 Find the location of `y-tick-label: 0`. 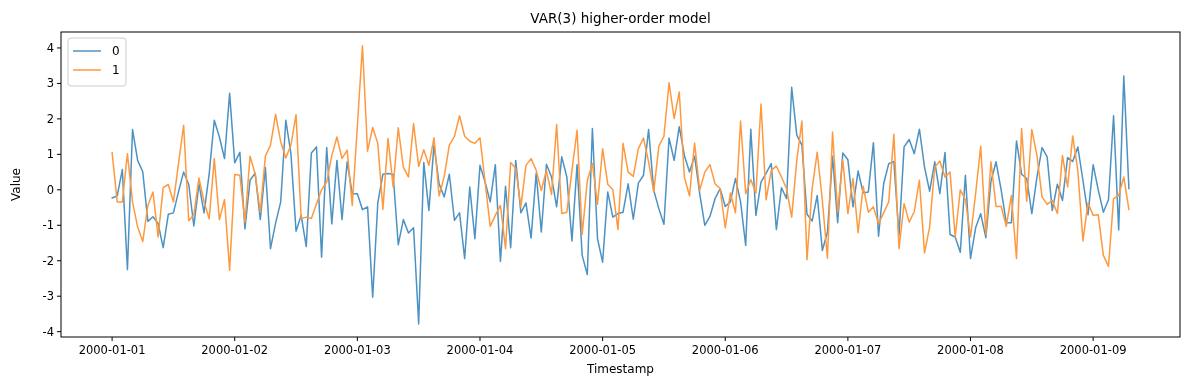

y-tick-label: 0 is located at coordinates (50, 189).